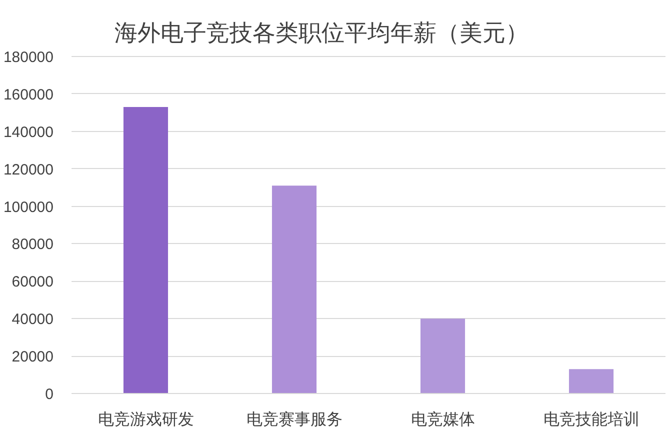 Image resolution: width=669 pixels, height=447 pixels. I want to click on y-tick-label: 160000, so click(28, 95).